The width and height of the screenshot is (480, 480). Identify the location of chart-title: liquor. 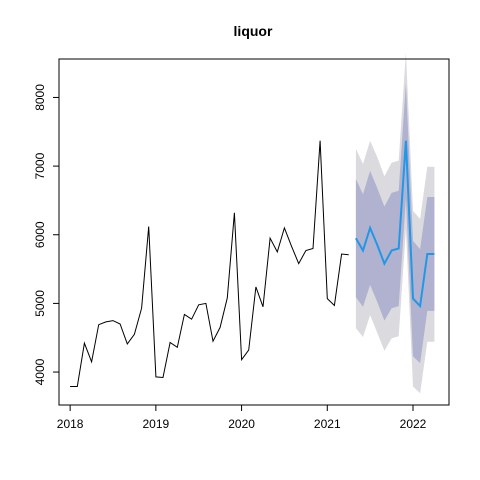
(253, 31).